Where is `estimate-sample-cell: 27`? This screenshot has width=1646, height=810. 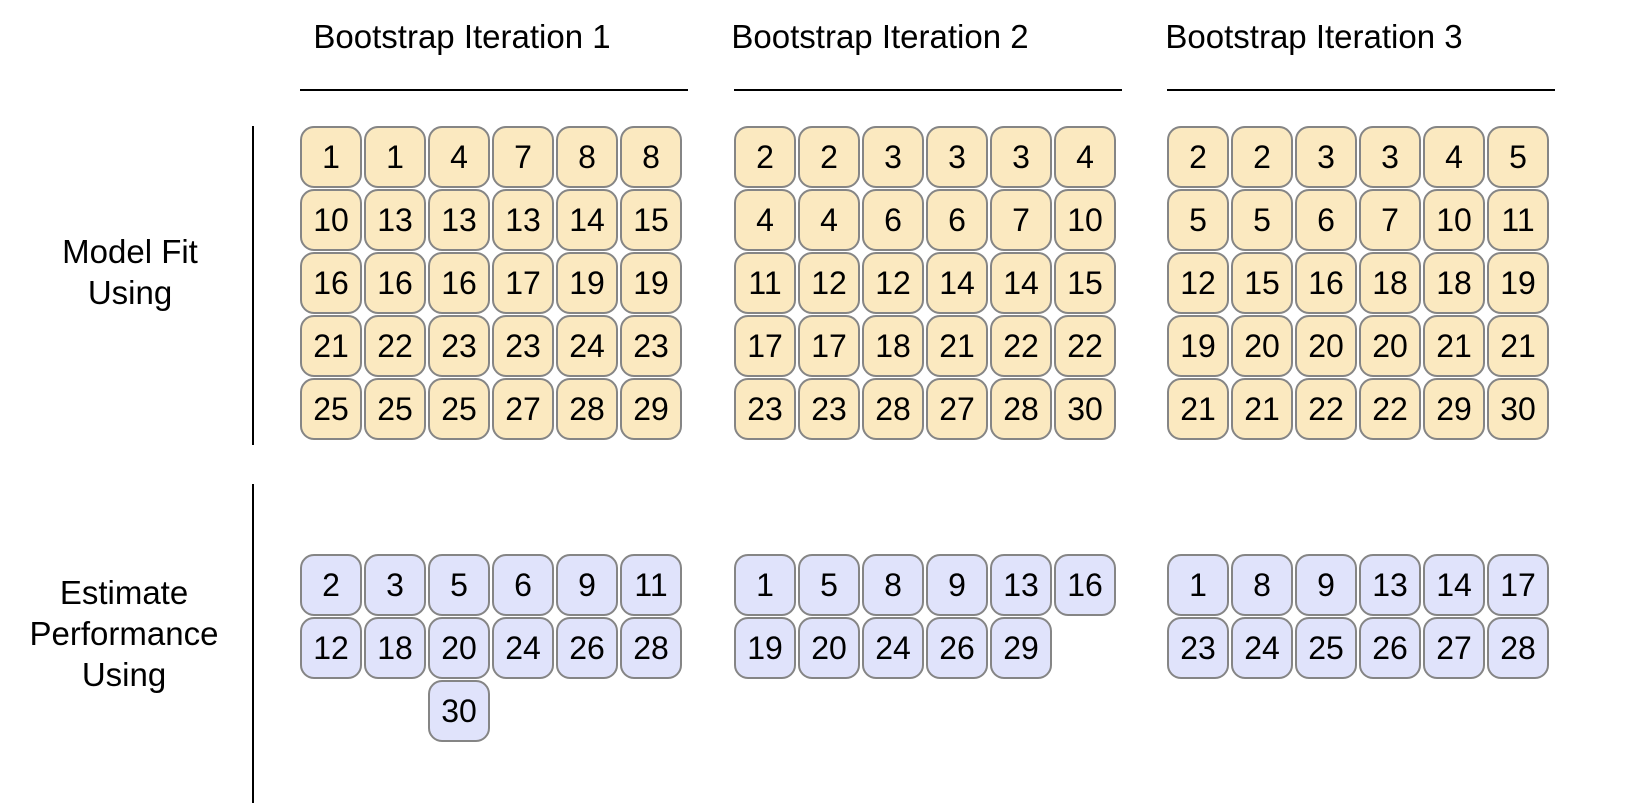 estimate-sample-cell: 27 is located at coordinates (1454, 648).